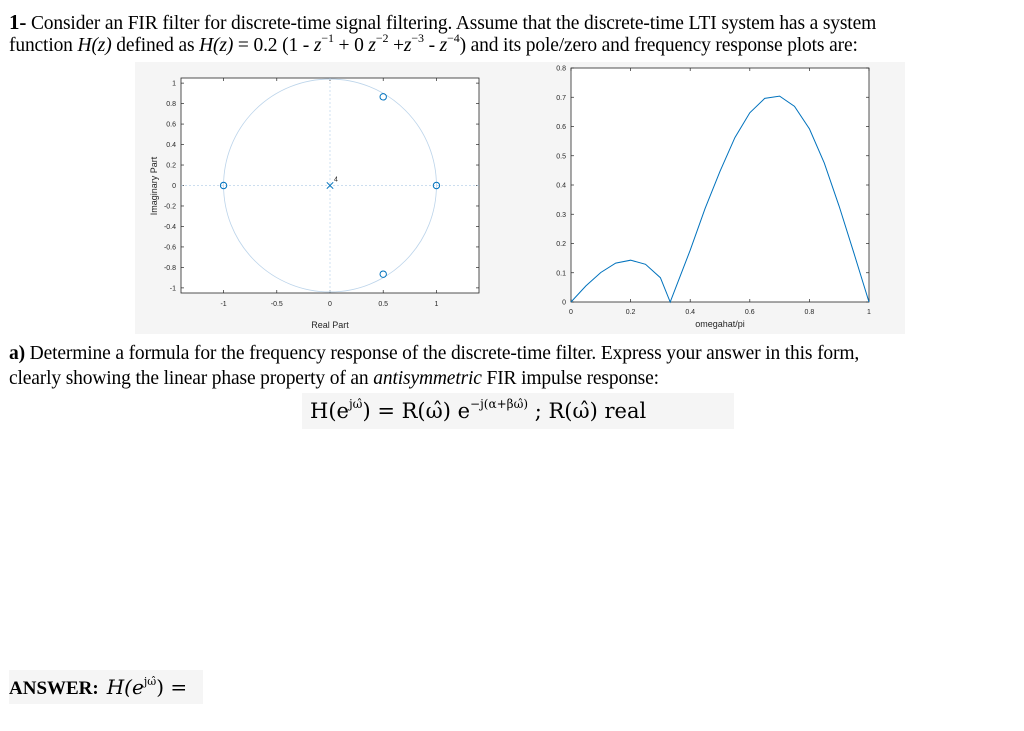 The height and width of the screenshot is (731, 1024). I want to click on formula-lhs-exp: jω̂, so click(355, 404).